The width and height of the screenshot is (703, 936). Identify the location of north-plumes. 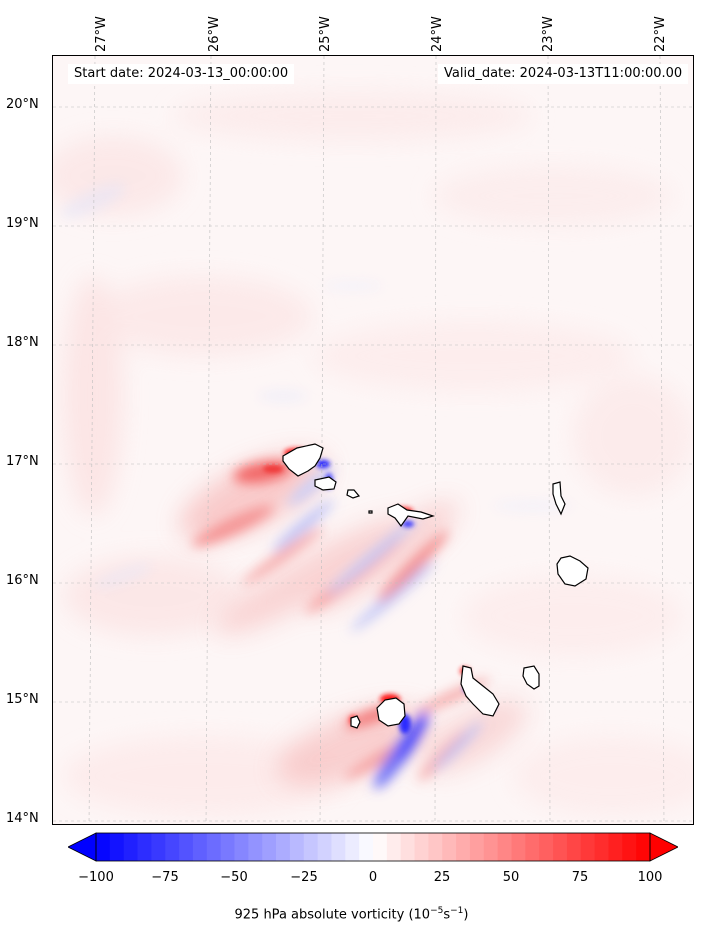
(318, 541).